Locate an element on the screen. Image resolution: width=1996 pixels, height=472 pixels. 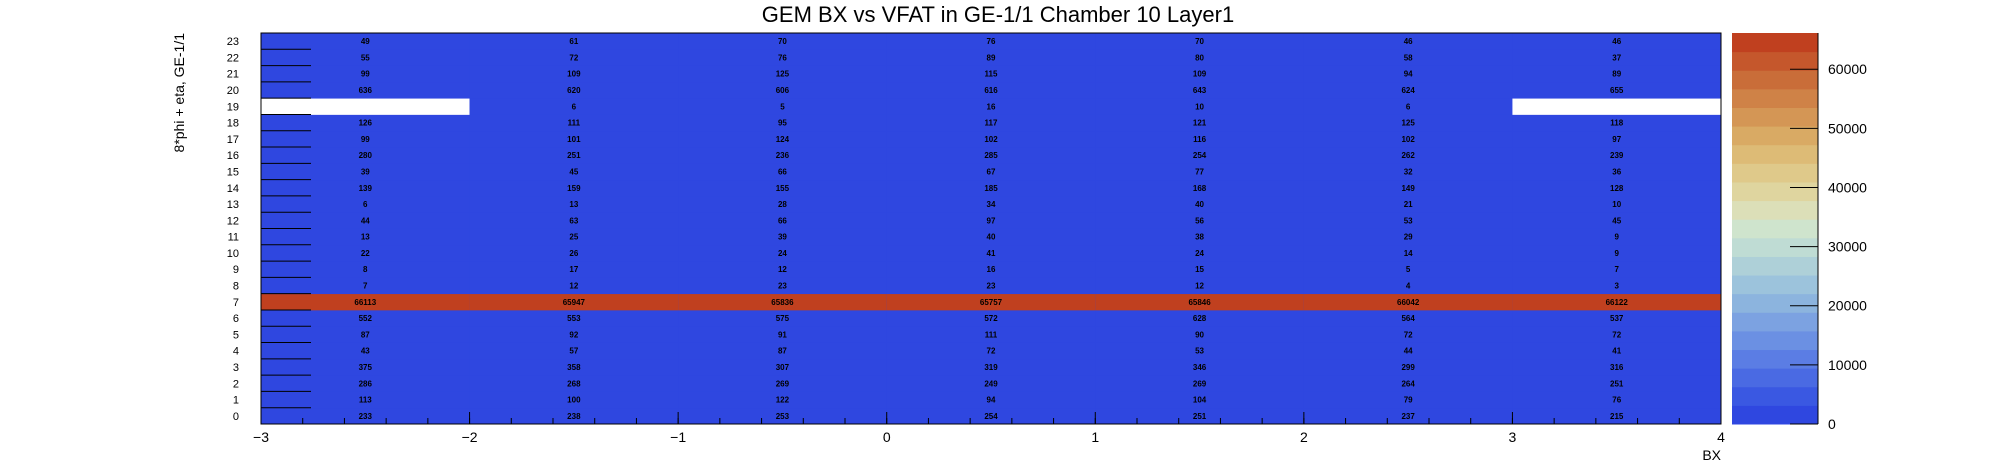
cell-value-label: 620 is located at coordinates (574, 90).